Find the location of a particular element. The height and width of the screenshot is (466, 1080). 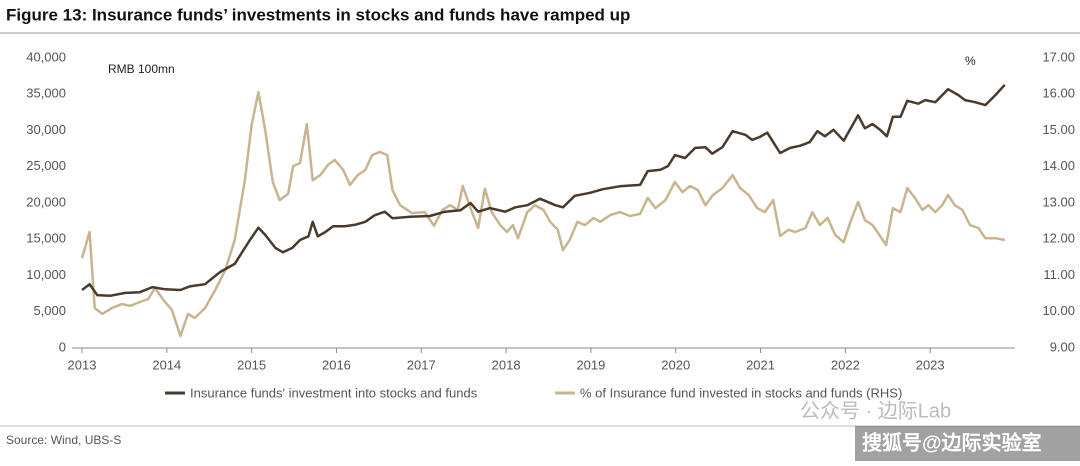

x-tick-label: 2021 is located at coordinates (760, 364).